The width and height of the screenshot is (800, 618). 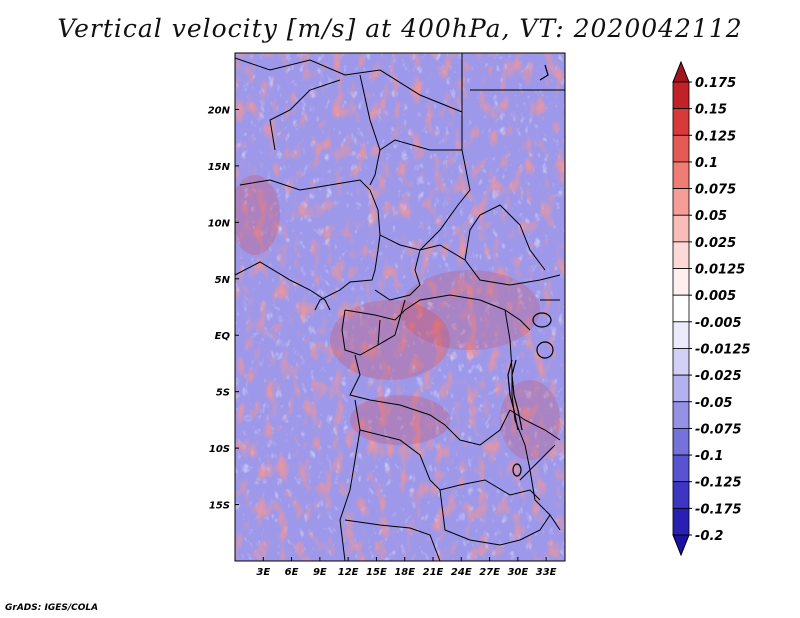 I want to click on lat-tick-label: 15N, so click(x=219, y=167).